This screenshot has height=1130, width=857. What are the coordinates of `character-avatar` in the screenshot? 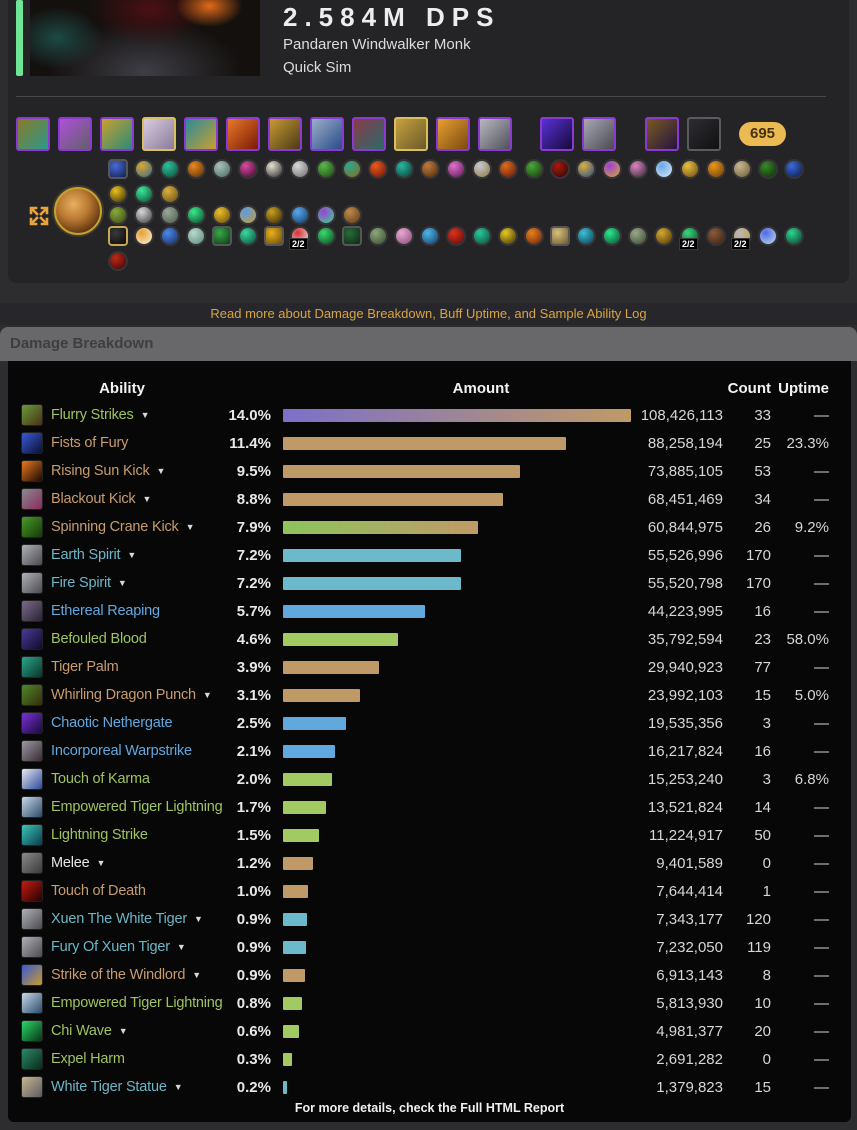 It's located at (78, 211).